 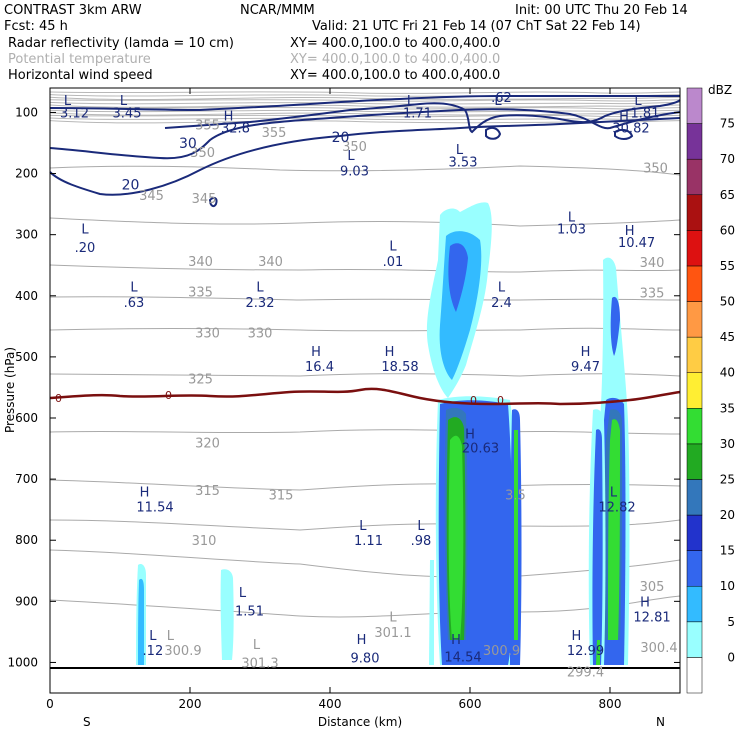 I want to click on theta-extremum-label: 300.4, so click(x=658, y=648).